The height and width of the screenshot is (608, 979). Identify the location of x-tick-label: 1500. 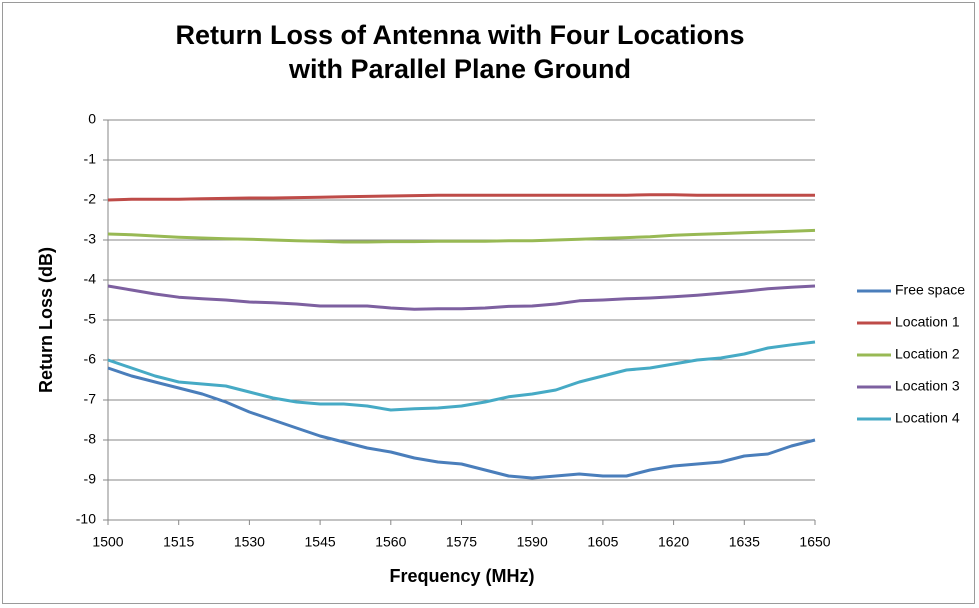
(107, 542).